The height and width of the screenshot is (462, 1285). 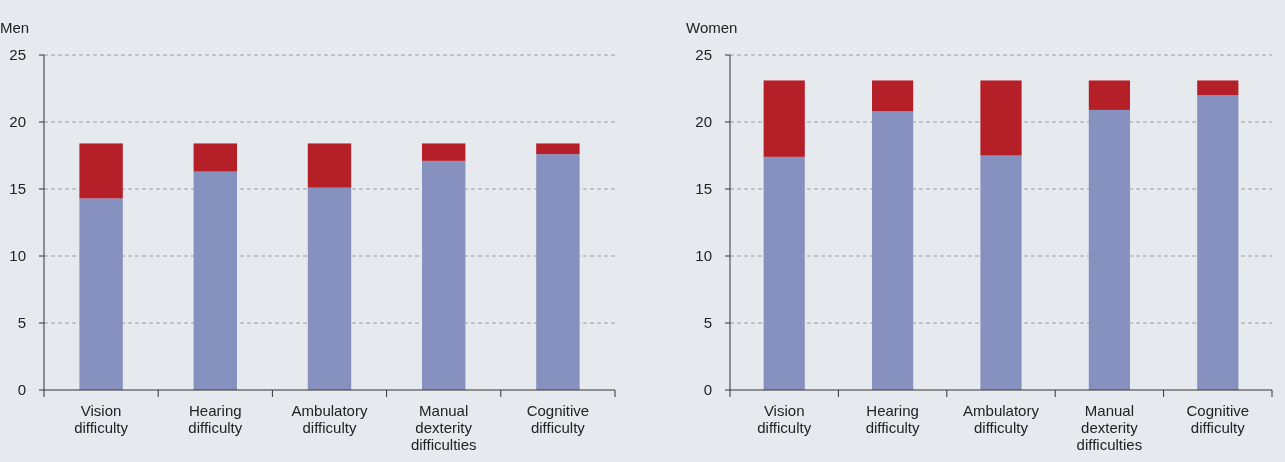 What do you see at coordinates (712, 27) in the screenshot?
I see `chart-title: Women` at bounding box center [712, 27].